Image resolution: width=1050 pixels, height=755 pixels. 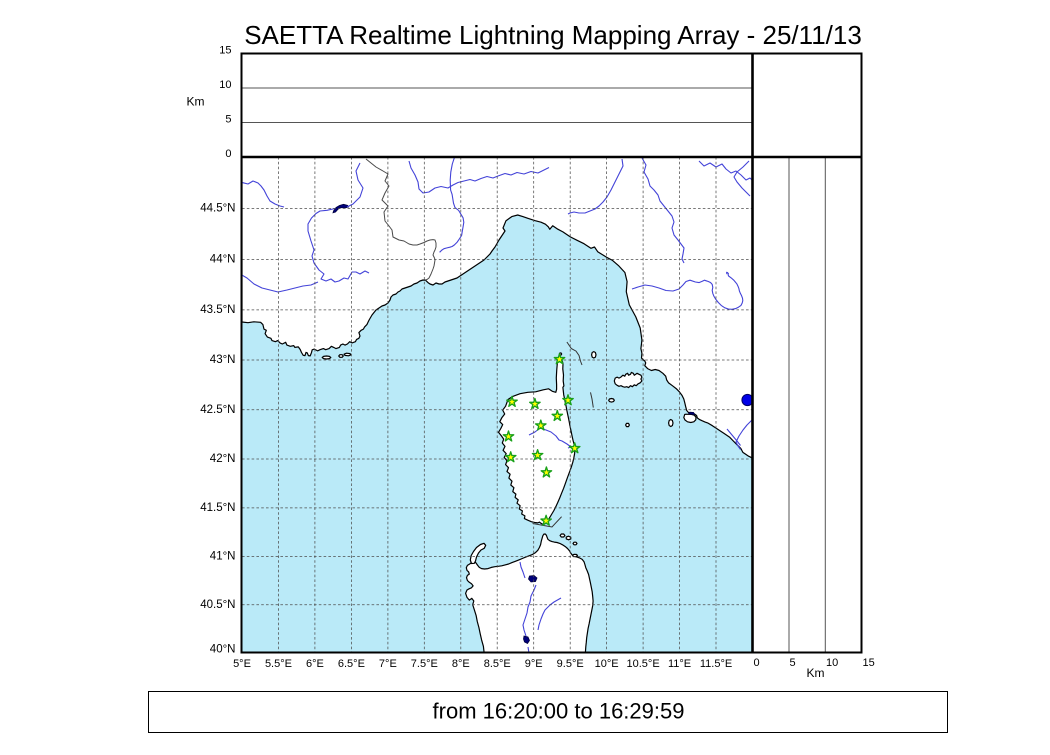 What do you see at coordinates (559, 711) in the screenshot?
I see `svg-text: from 16:20:00 to 16:29:59` at bounding box center [559, 711].